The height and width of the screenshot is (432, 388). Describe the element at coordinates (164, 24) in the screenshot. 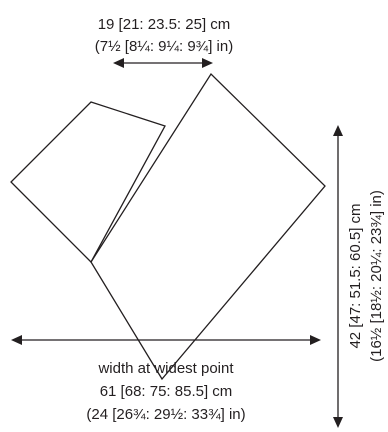

I see `top-width-cm-label: 19 [21: 23.5: 25] cm` at that location.